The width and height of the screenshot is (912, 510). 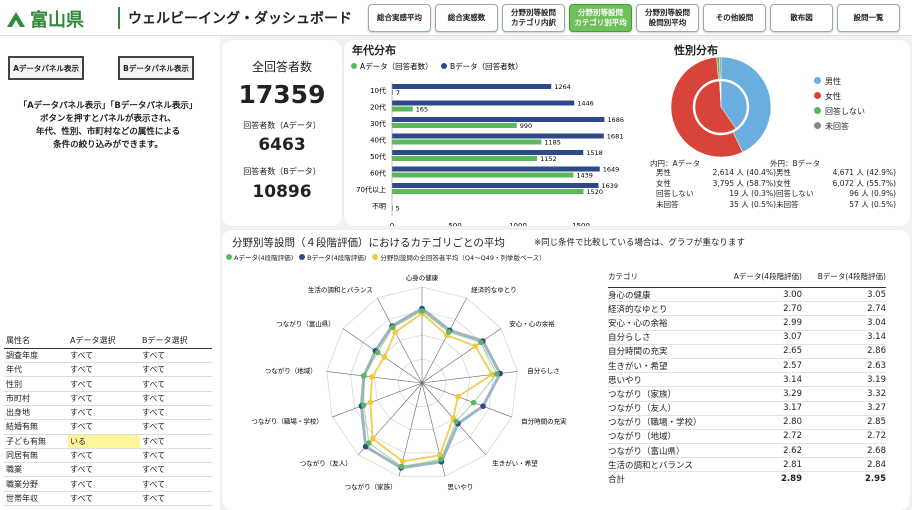 What do you see at coordinates (104, 341) in the screenshot?
I see `filter-column-header: Aデータ選択` at bounding box center [104, 341].